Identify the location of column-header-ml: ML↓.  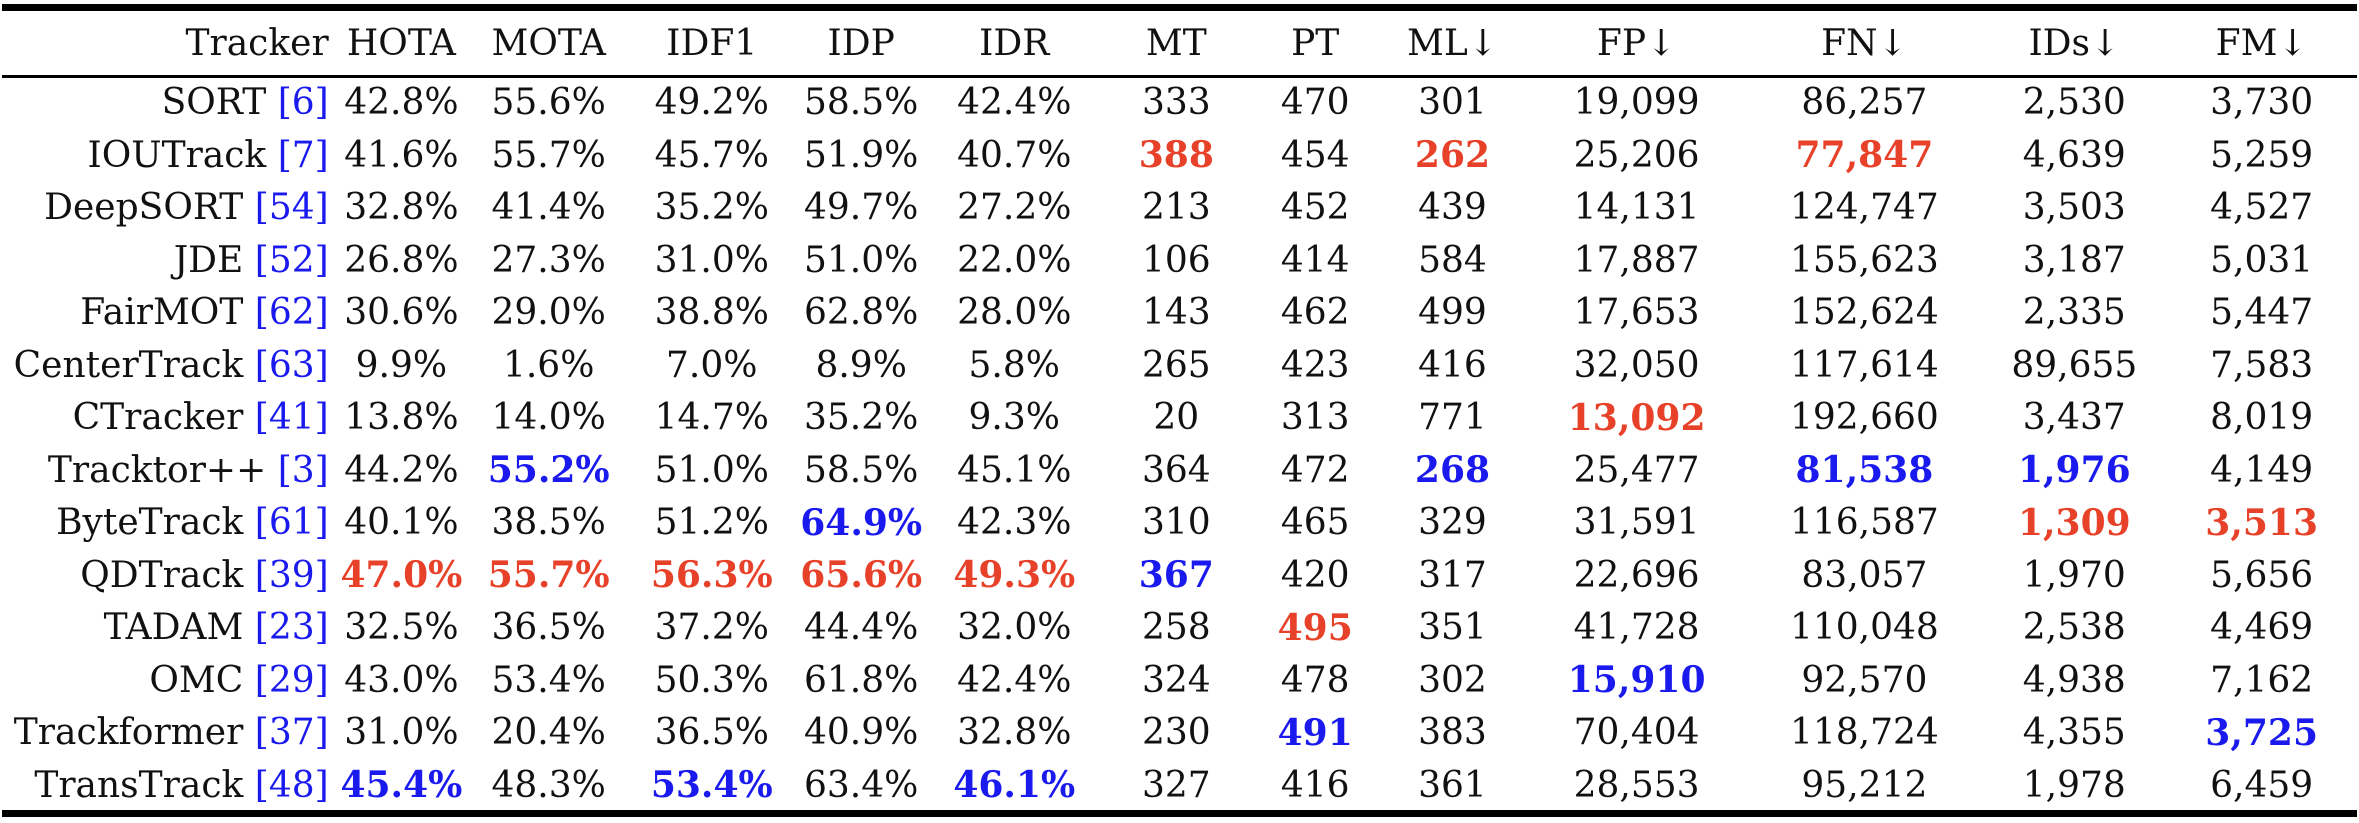
(1452, 43).